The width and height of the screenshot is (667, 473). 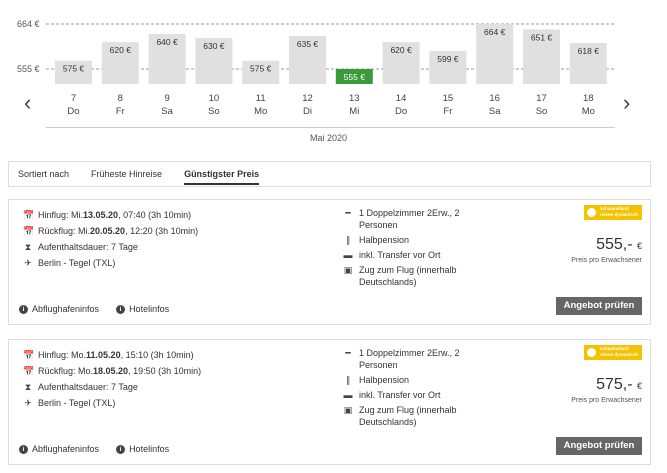 I want to click on price-bar-label: 664 €, so click(x=495, y=32).